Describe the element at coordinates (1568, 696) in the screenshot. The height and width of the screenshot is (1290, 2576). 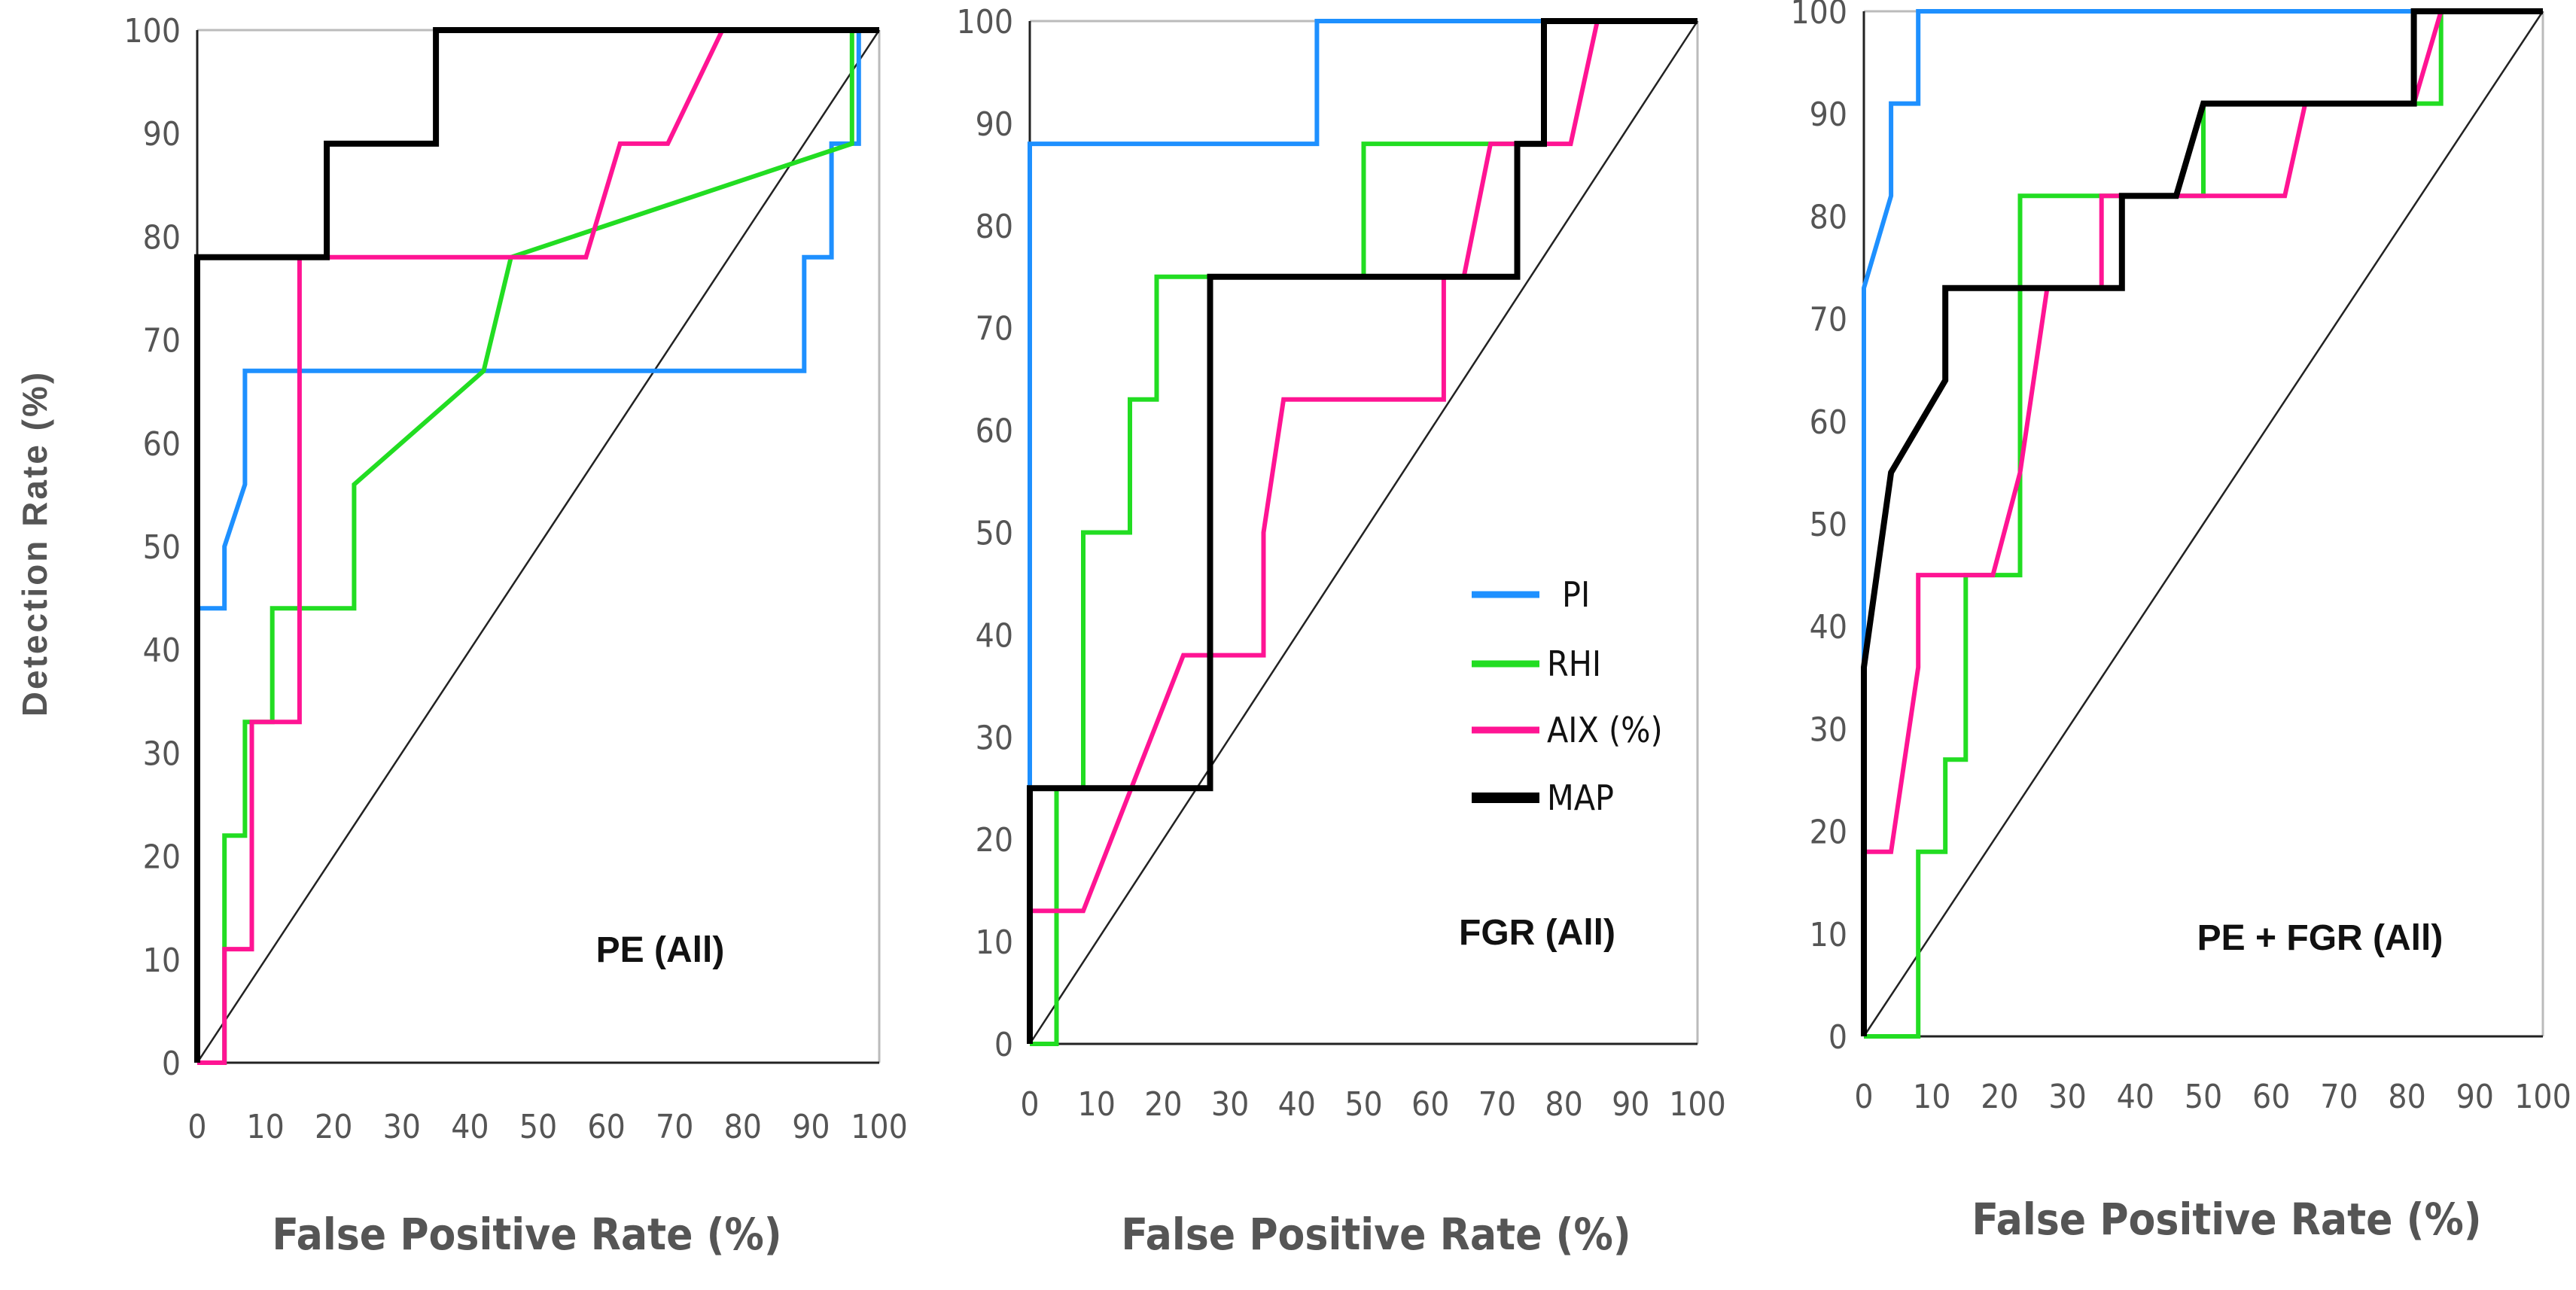
I see `legend: PI RHI AIX (%) MAP` at that location.